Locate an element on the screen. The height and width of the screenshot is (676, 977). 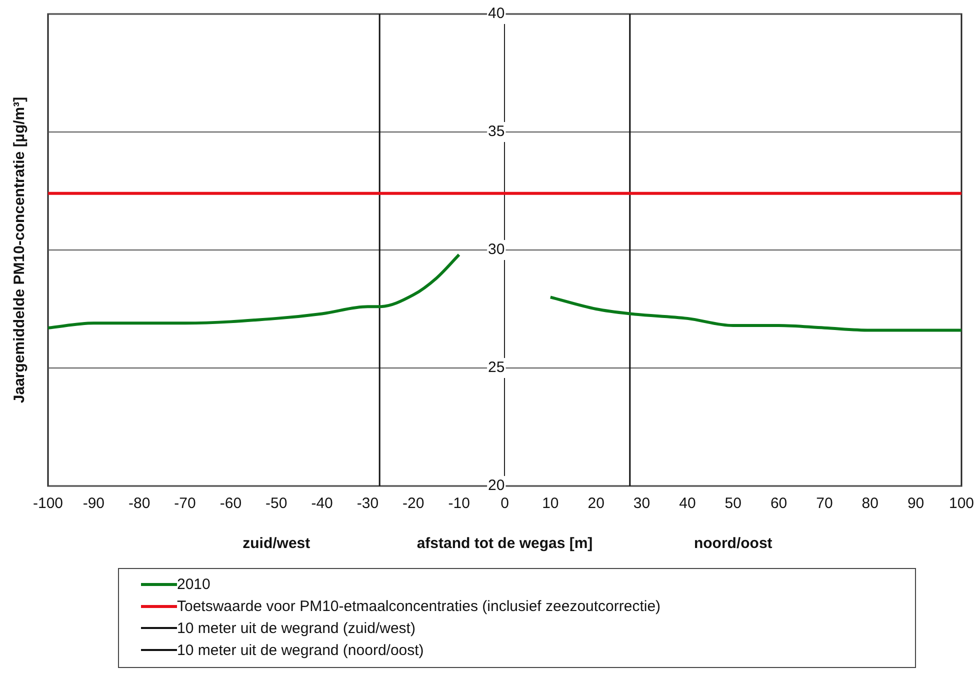
x-tick-label: -70 is located at coordinates (185, 503).